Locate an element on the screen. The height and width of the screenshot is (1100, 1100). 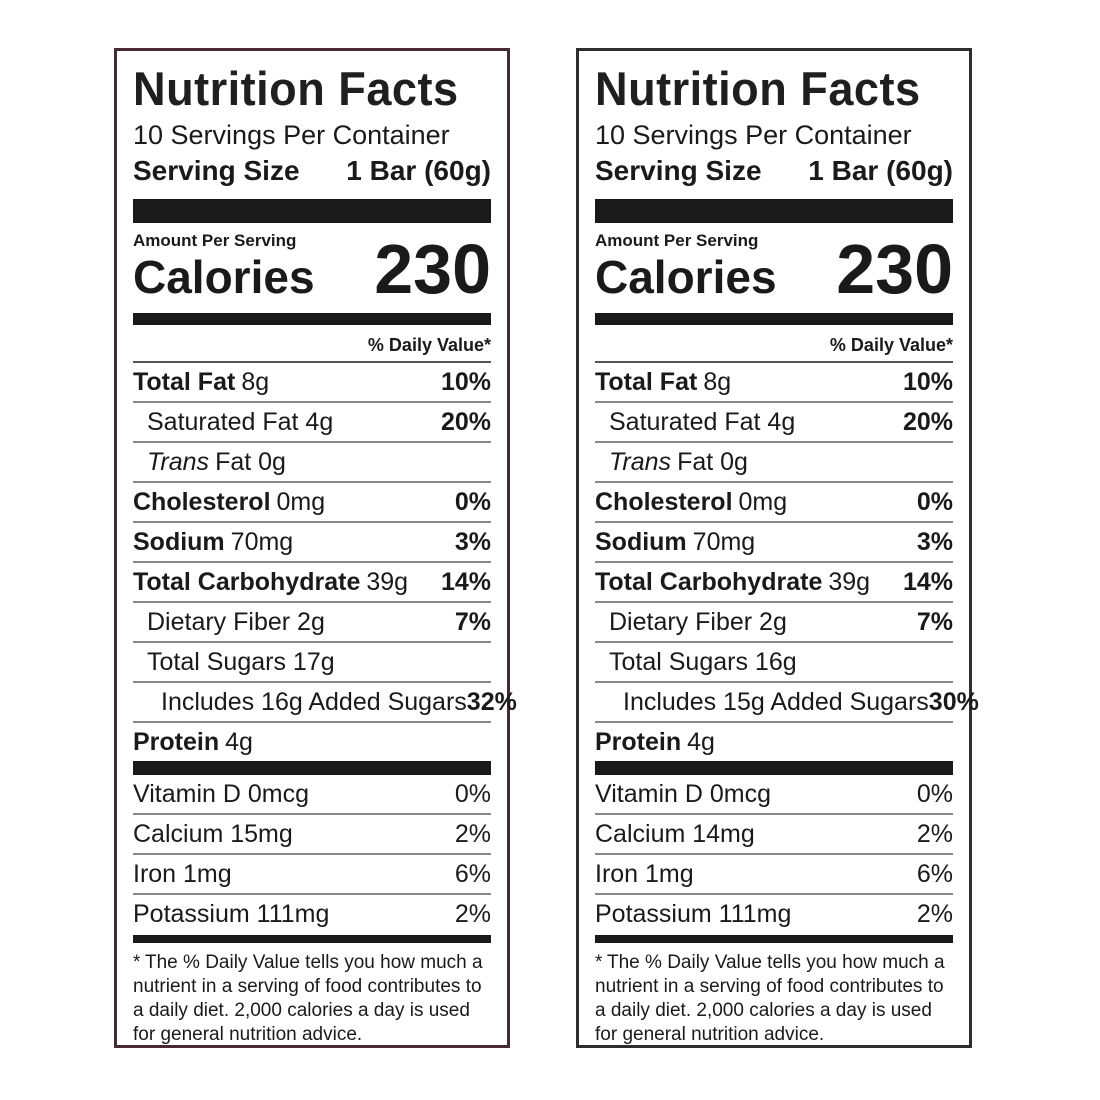
calcium-row: Calcium 14mg 2% is located at coordinates (774, 835).